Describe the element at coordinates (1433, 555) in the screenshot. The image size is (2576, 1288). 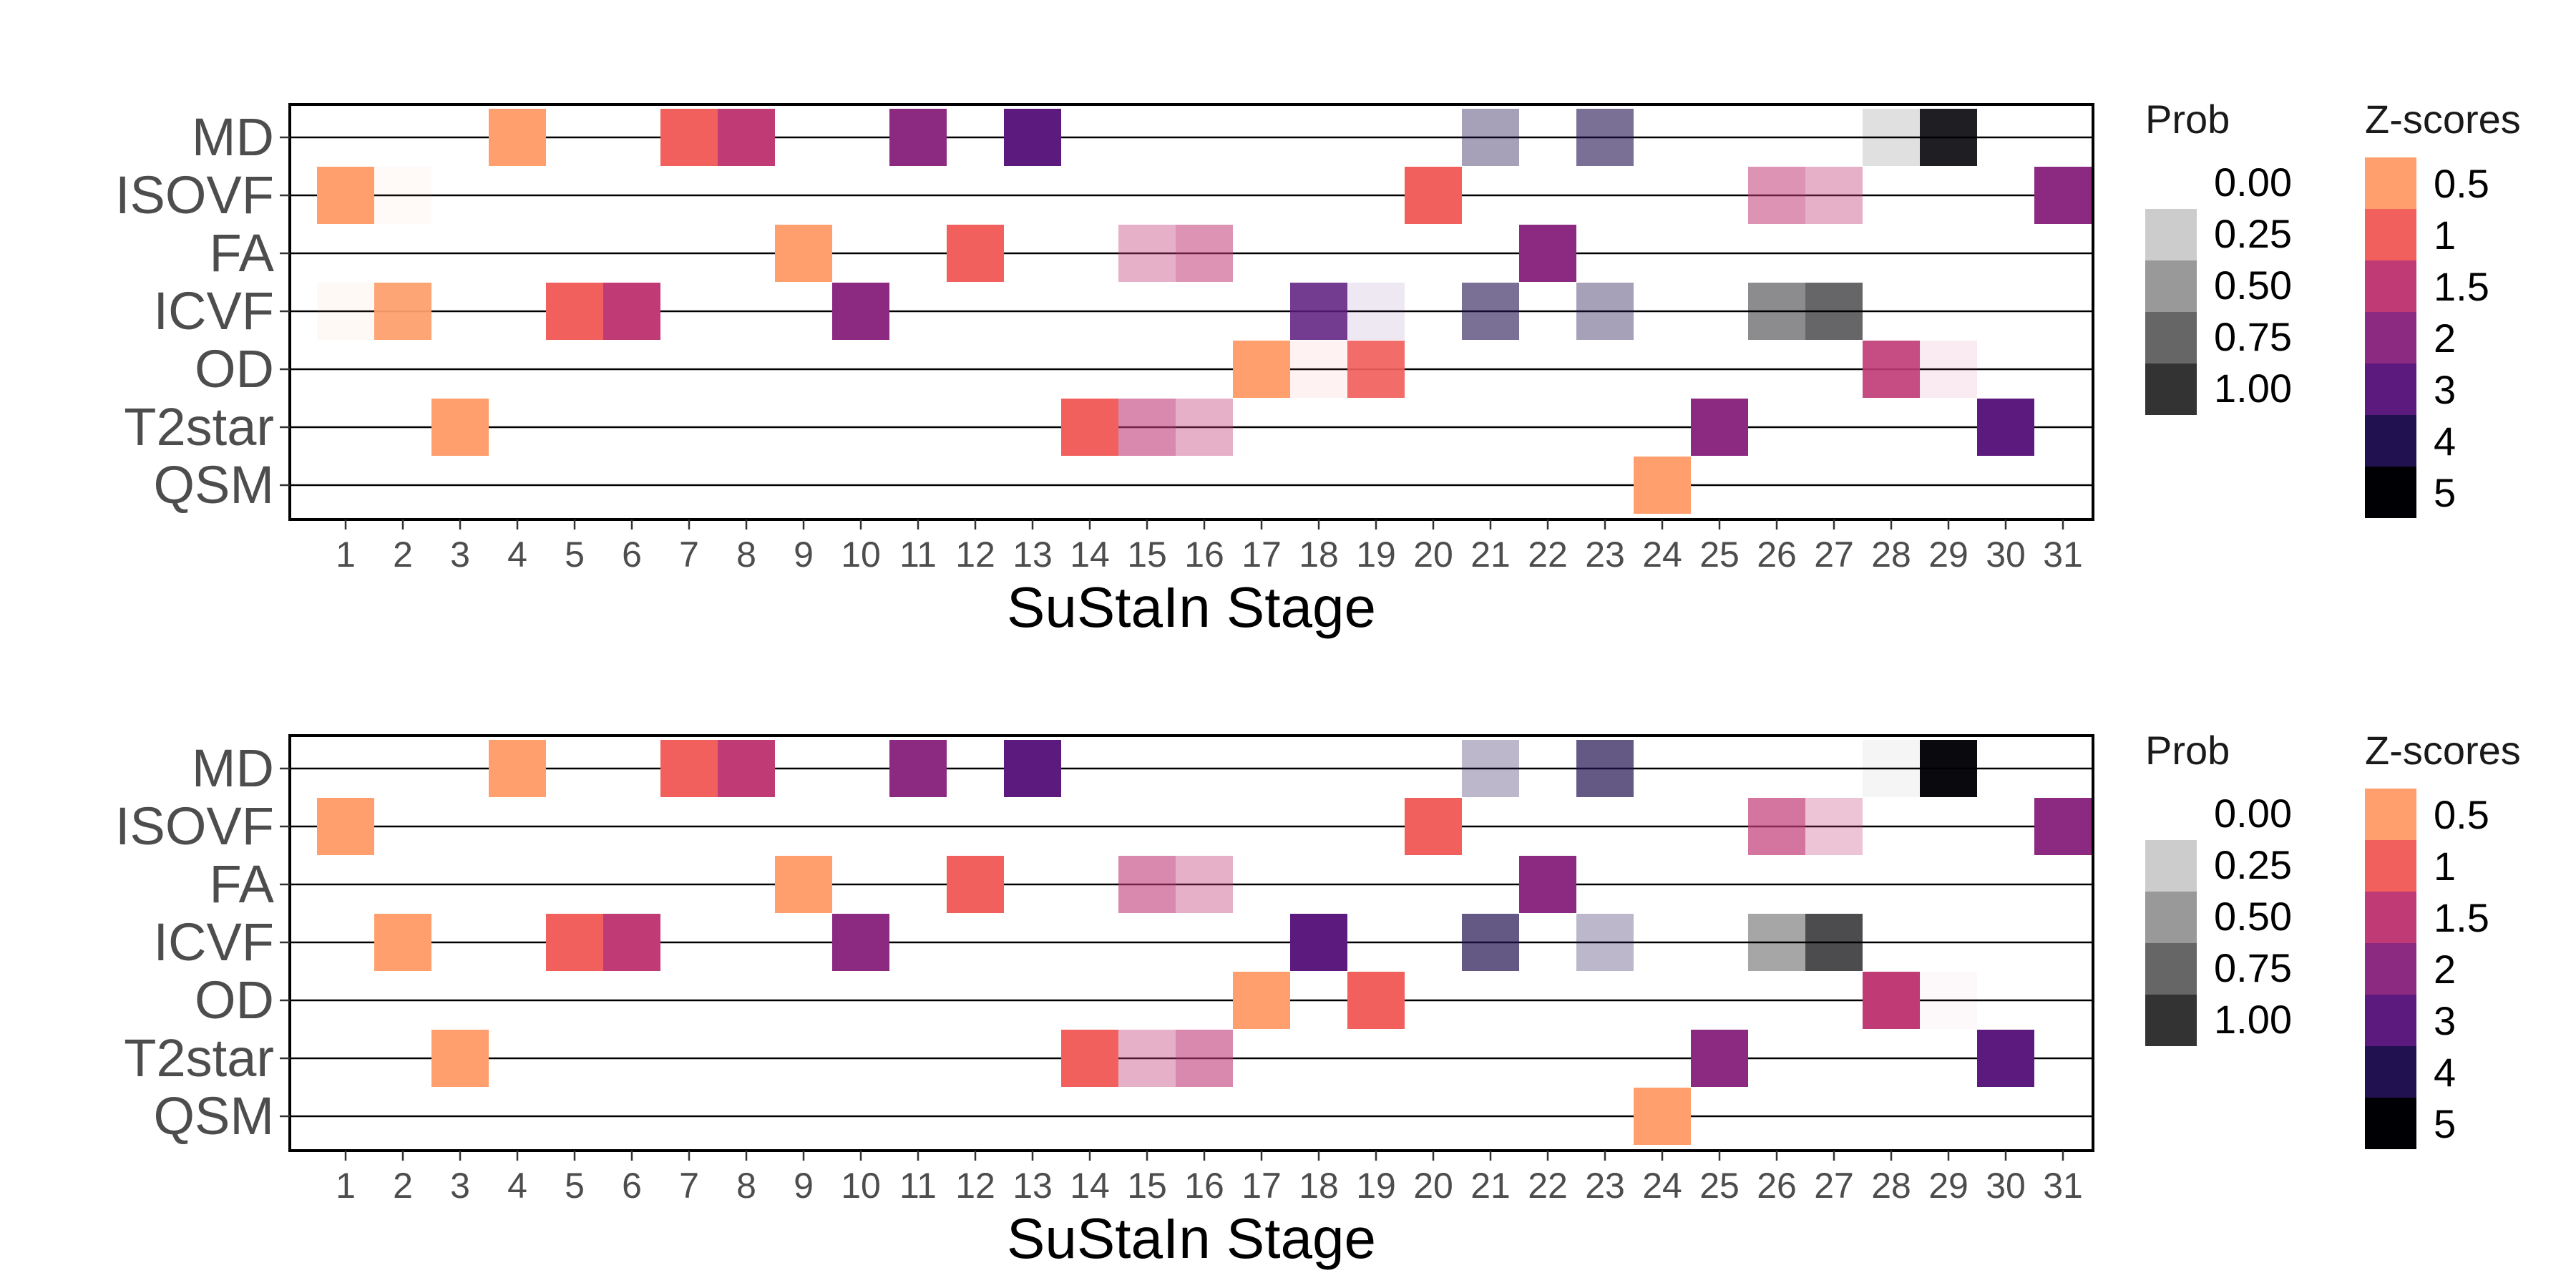
I see `x-tick-label: 20` at that location.